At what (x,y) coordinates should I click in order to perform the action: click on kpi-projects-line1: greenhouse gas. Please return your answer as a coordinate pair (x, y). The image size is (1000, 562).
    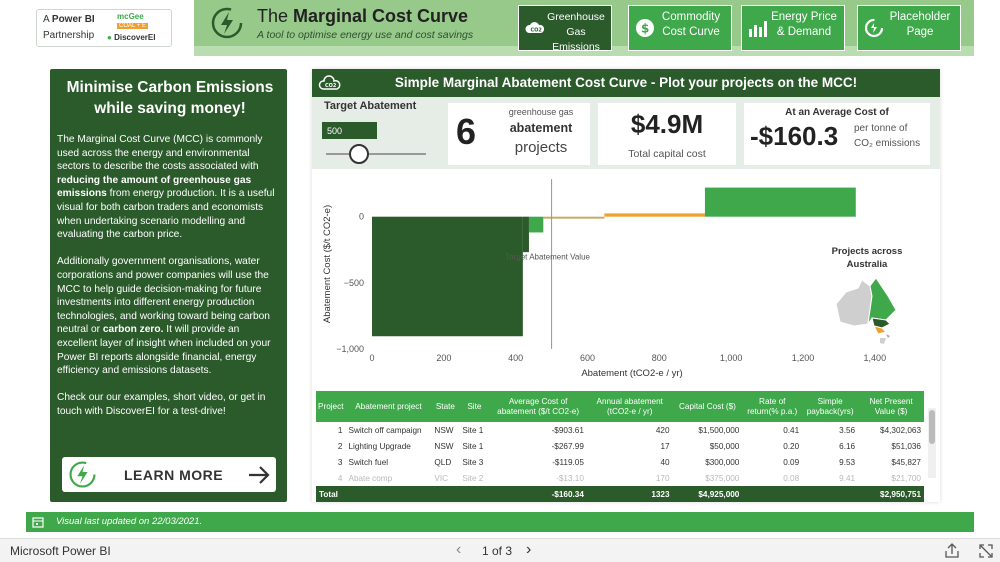
    Looking at the image, I should click on (541, 112).